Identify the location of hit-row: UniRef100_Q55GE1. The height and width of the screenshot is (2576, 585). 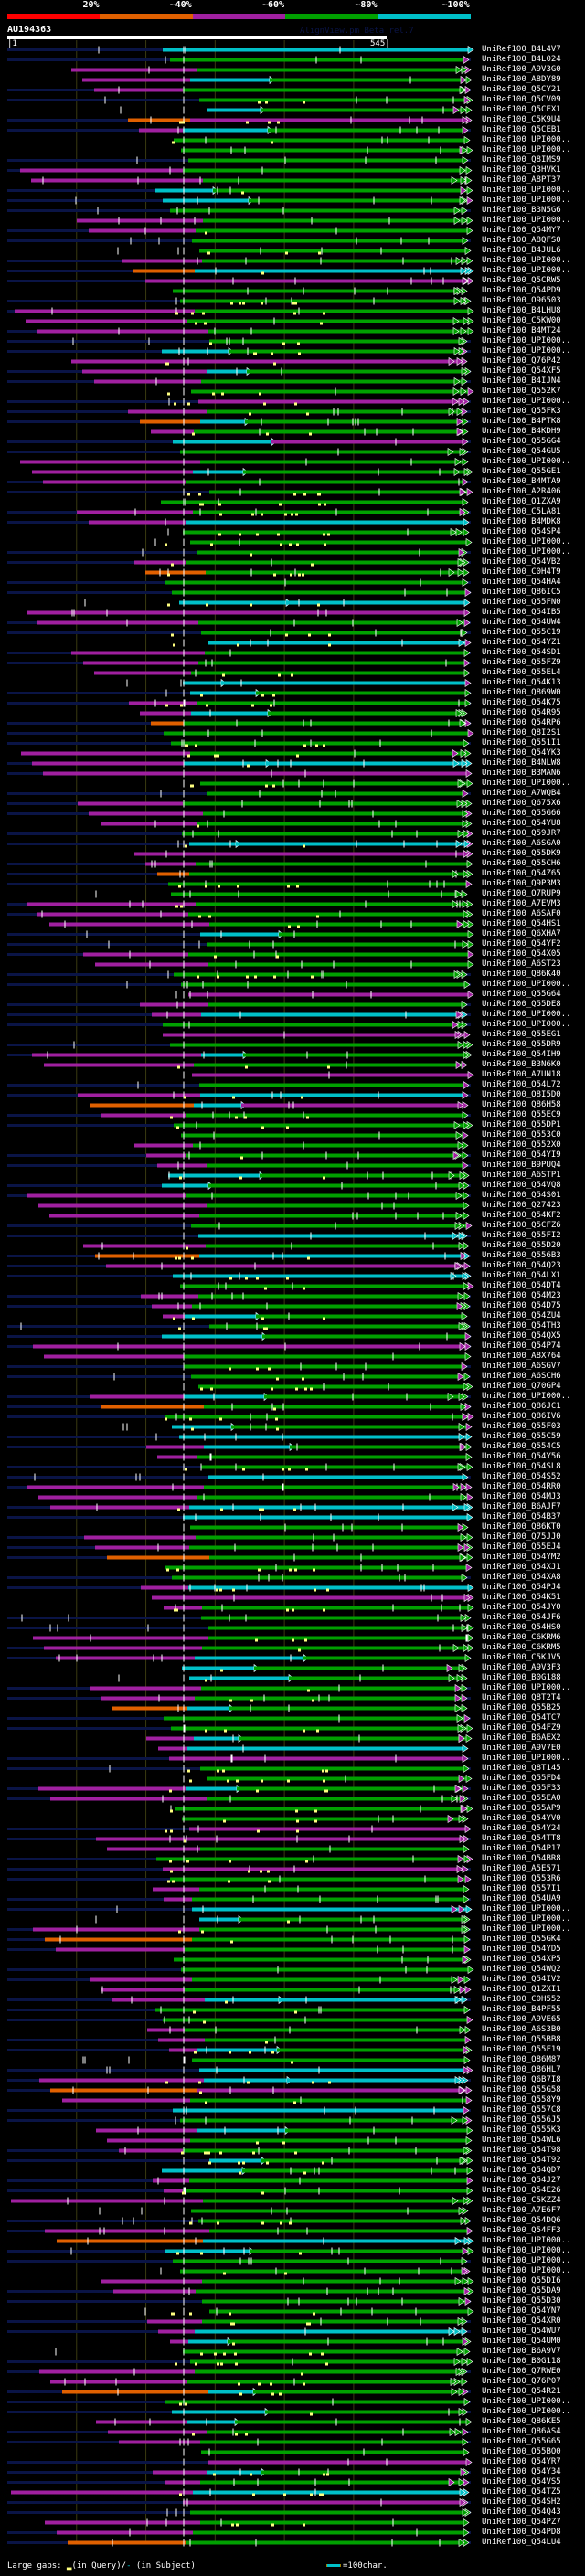
(293, 472).